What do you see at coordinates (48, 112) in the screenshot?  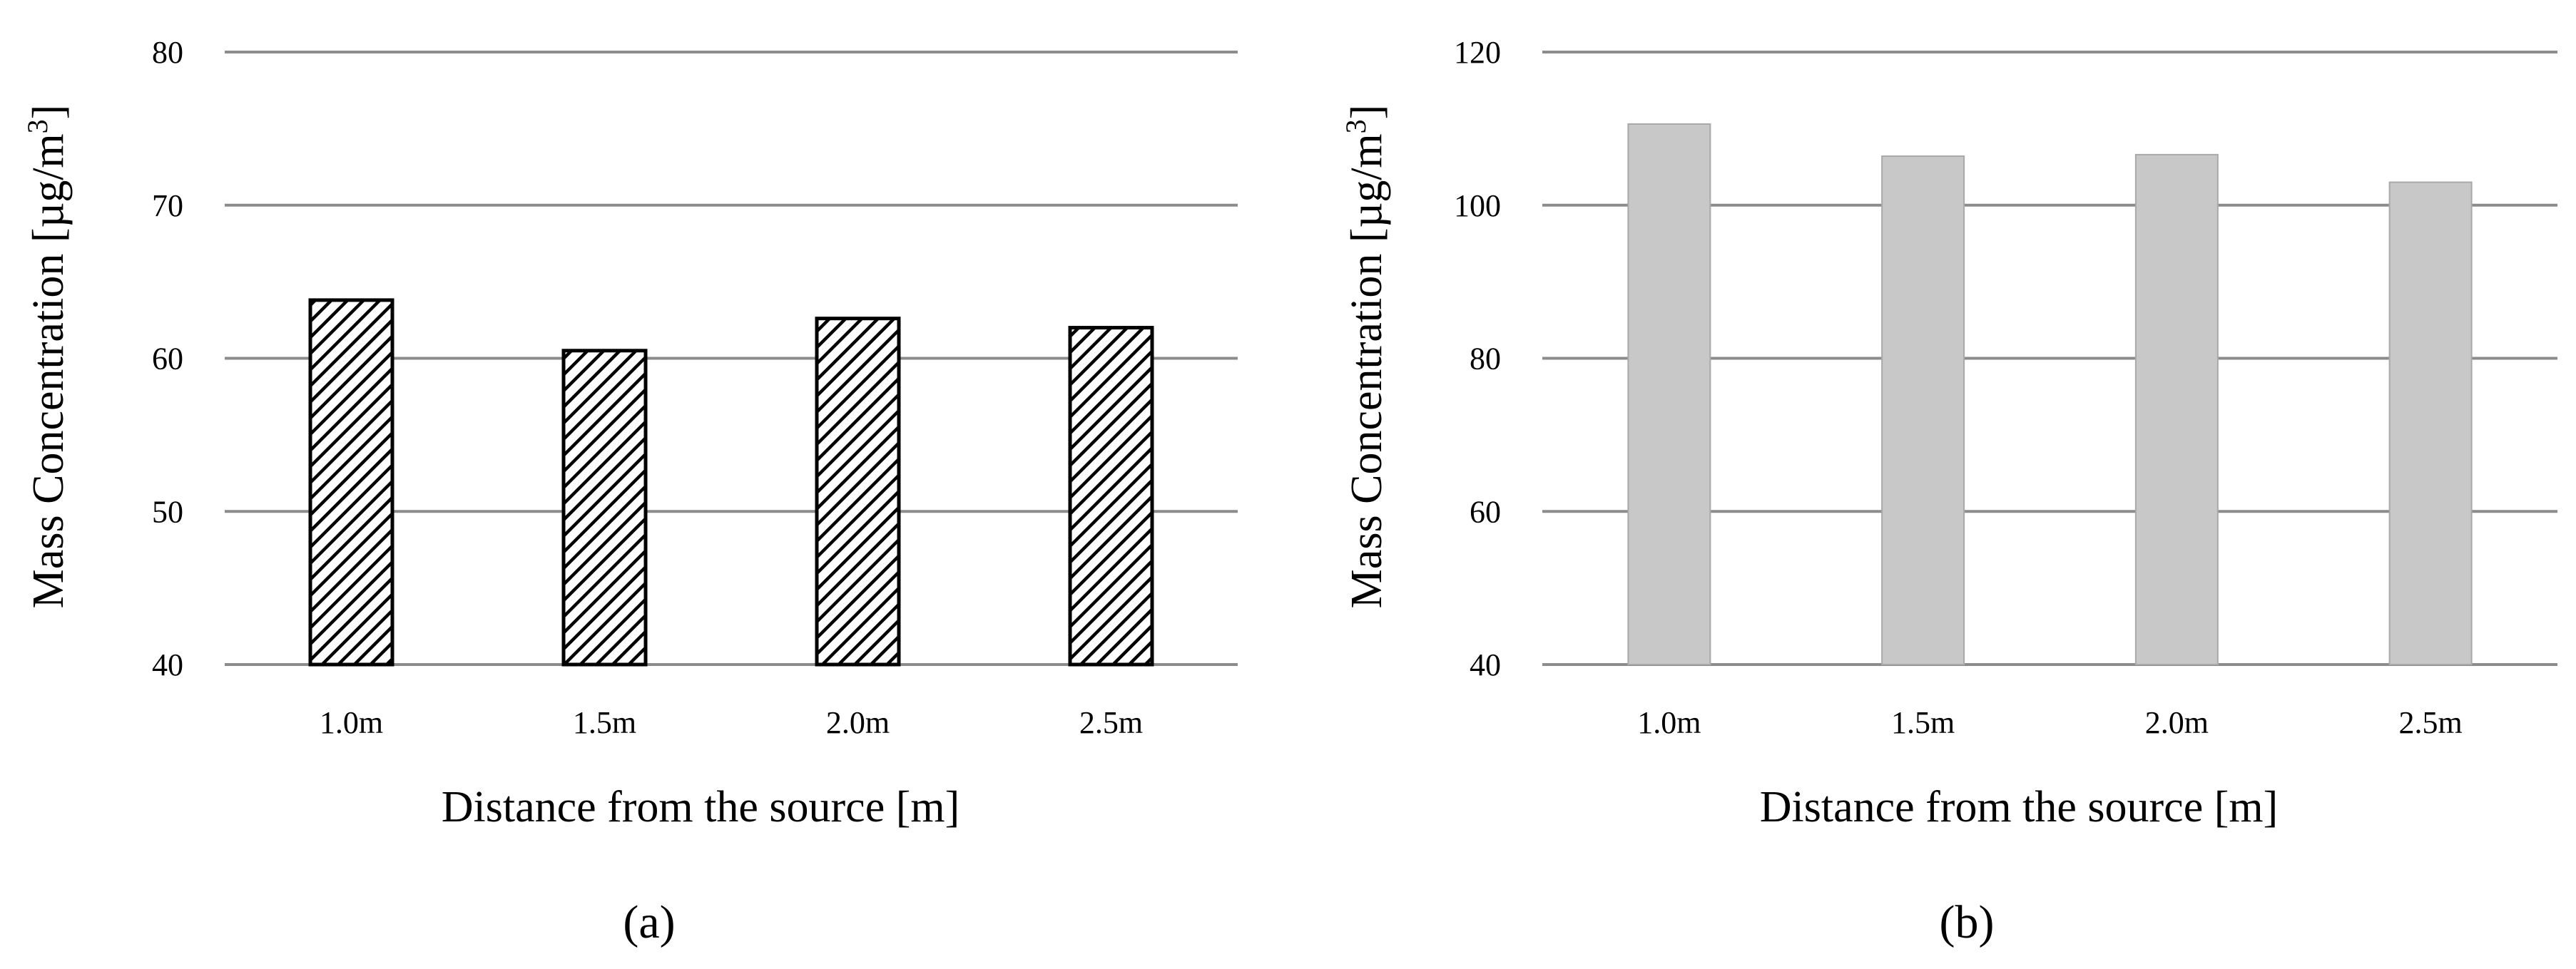 I see `y-axis-title-a-end: ]` at bounding box center [48, 112].